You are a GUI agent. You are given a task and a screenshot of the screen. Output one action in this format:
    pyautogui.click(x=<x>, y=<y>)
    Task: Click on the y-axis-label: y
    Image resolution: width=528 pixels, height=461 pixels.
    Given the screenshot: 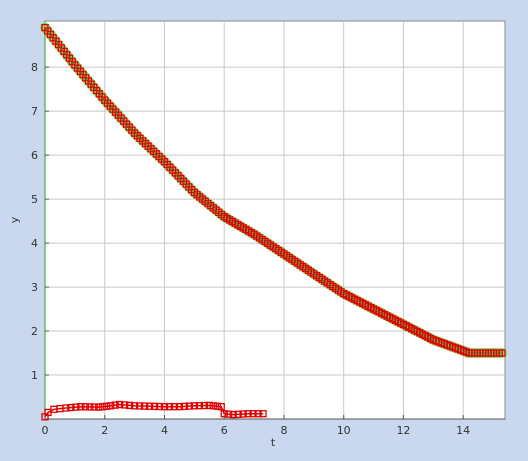 What is the action you would take?
    pyautogui.click(x=14, y=219)
    